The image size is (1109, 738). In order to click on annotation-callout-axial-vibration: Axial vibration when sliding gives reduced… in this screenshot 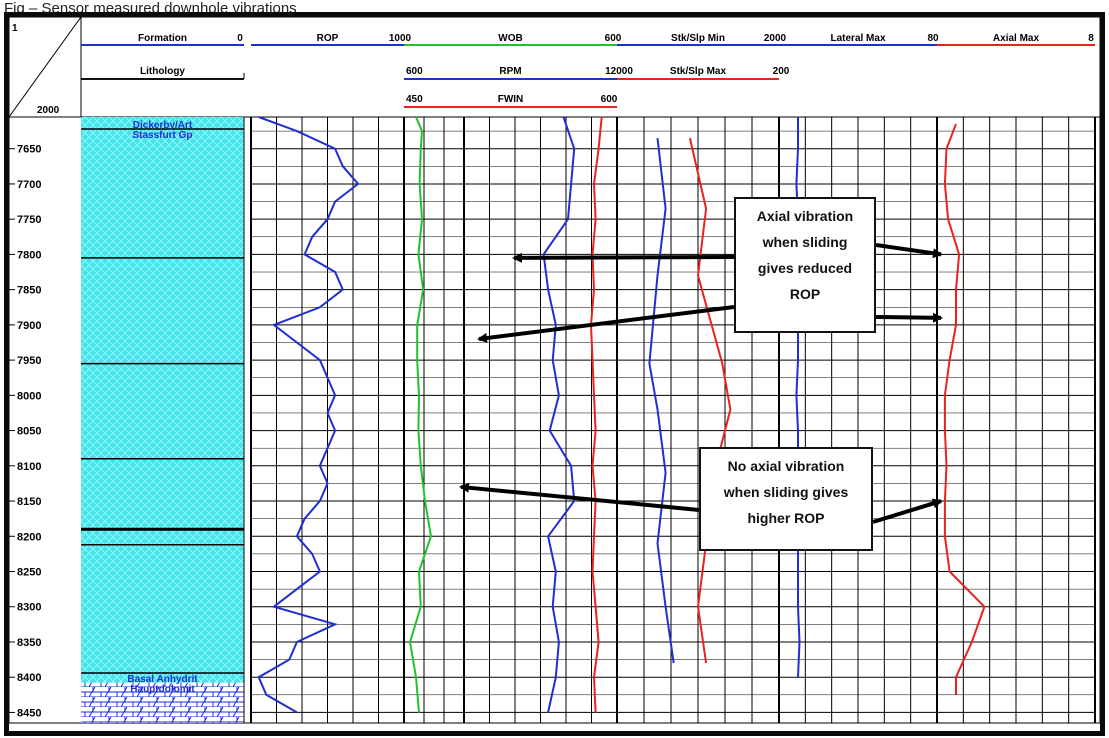, I will do `click(805, 265)`.